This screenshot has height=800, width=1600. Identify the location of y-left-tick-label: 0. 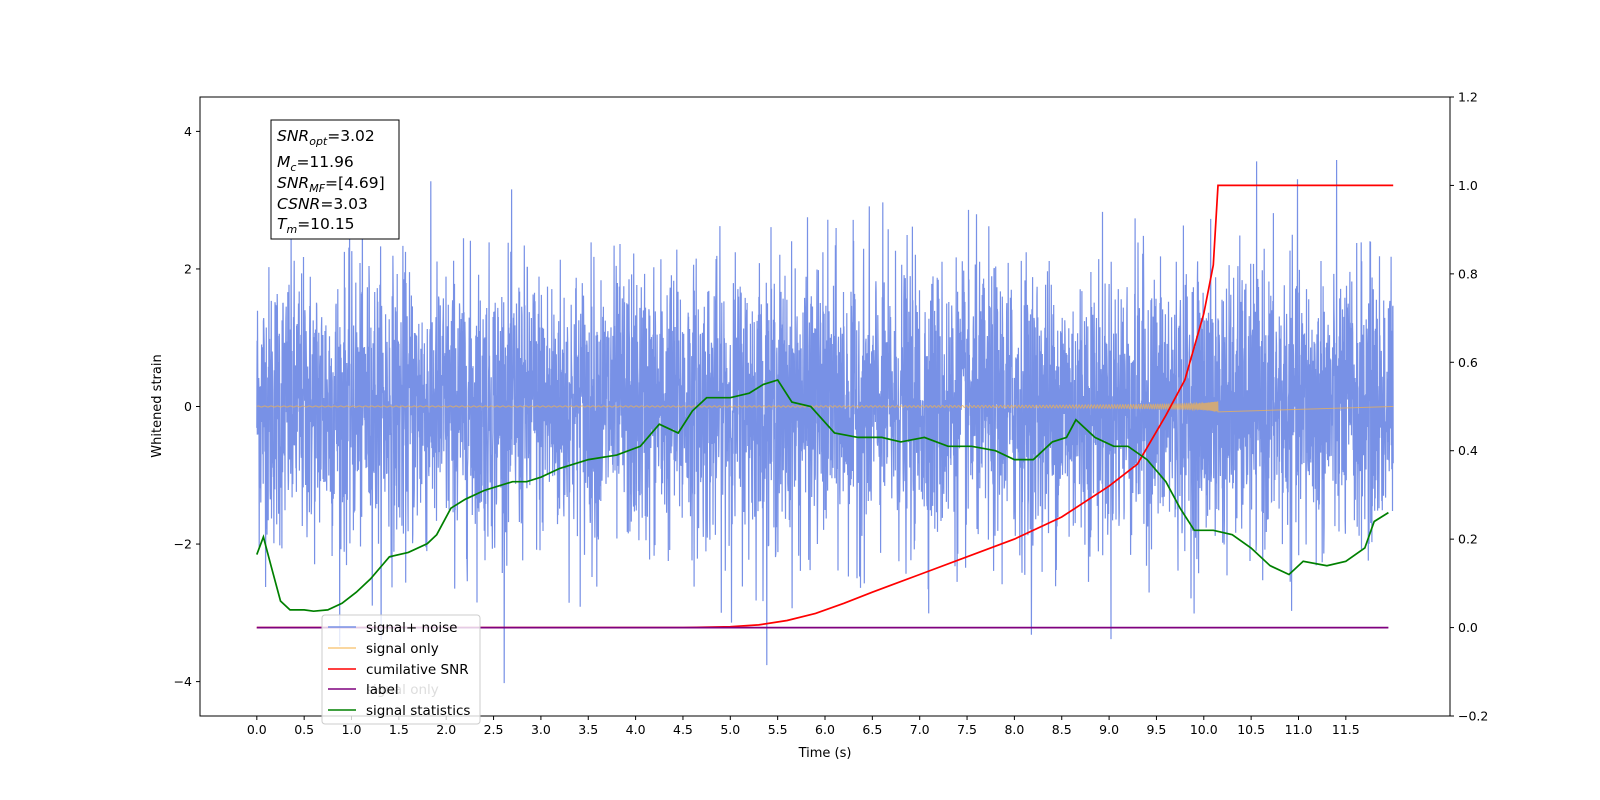
(188, 406).